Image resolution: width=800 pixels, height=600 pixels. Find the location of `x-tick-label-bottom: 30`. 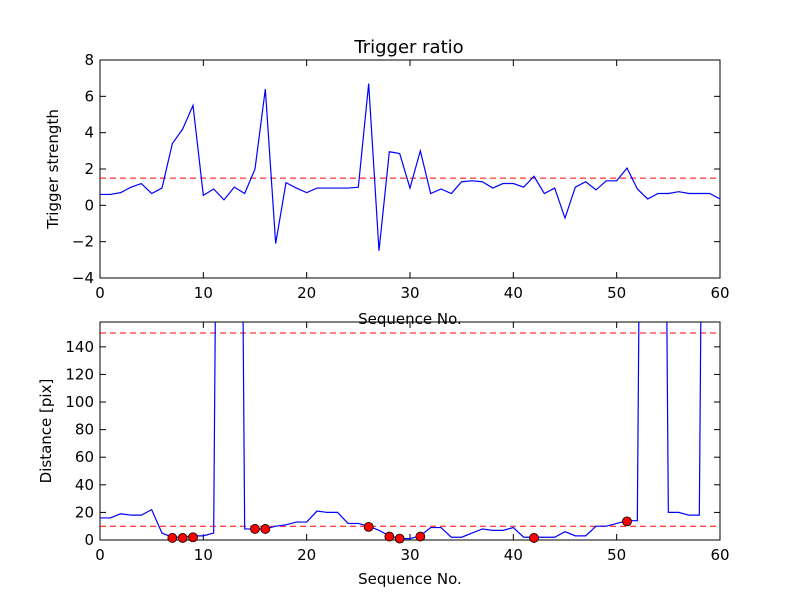

x-tick-label-bottom: 30 is located at coordinates (409, 555).